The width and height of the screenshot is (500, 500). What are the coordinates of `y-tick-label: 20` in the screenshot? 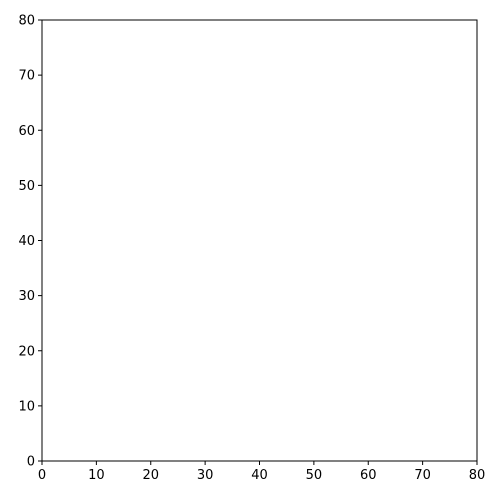 It's located at (26, 351).